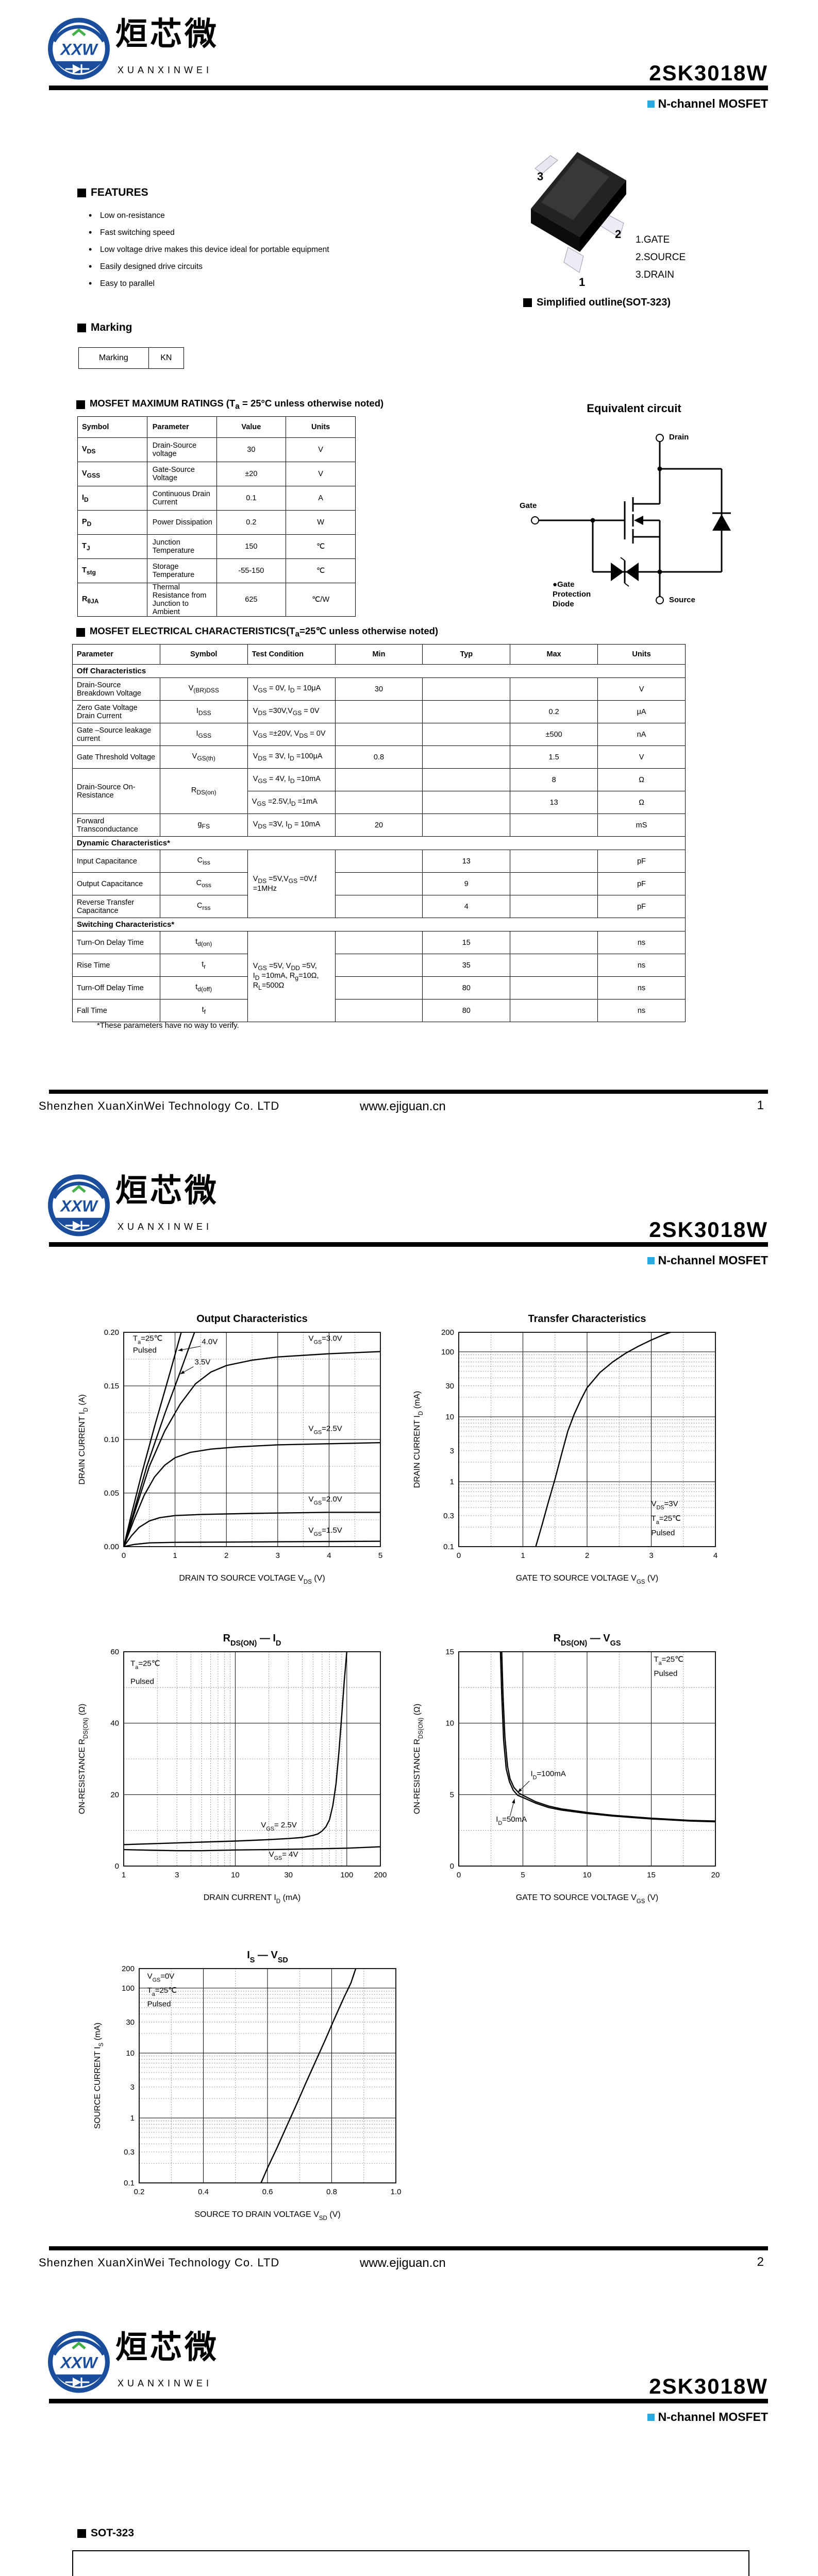 The image size is (818, 2576). Describe the element at coordinates (379, 924) in the screenshot. I see `table-row: Switching Characteristics*` at that location.